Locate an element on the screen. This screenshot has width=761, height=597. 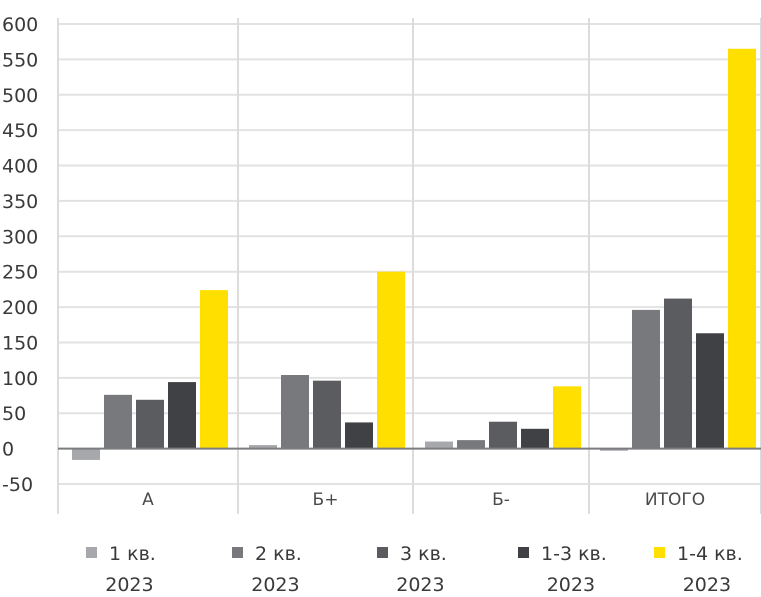
legend-label: 1 кв. is located at coordinates (132, 554).